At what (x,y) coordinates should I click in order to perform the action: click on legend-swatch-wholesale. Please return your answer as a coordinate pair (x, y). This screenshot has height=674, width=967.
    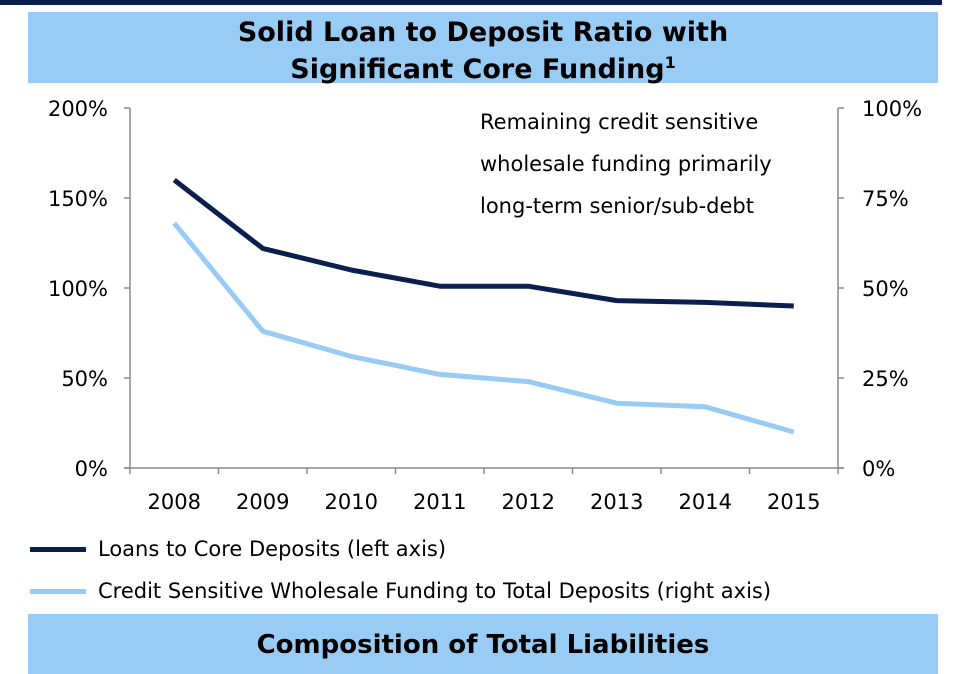
    Looking at the image, I should click on (58, 591).